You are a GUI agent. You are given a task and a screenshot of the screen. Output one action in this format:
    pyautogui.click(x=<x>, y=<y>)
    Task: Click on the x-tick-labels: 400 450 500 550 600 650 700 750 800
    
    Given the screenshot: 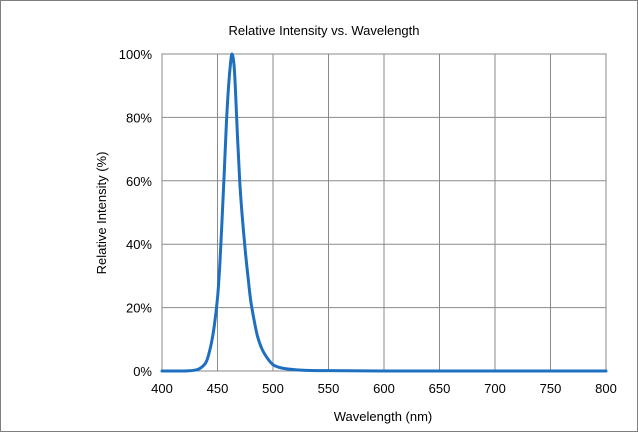 What is the action you would take?
    pyautogui.click(x=384, y=388)
    